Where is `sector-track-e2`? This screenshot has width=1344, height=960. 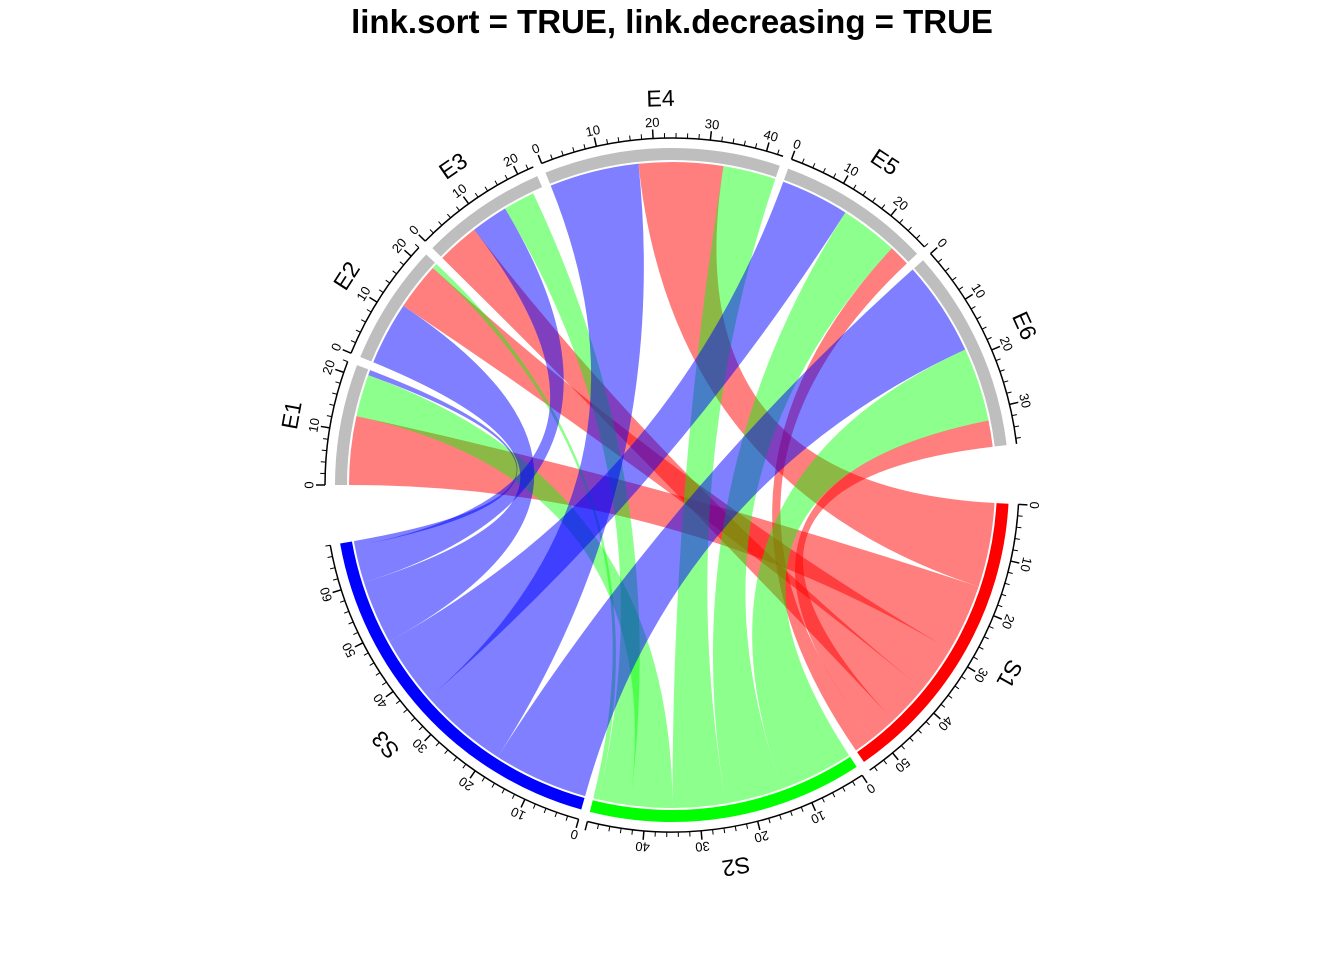 sector-track-e2 is located at coordinates (397, 308).